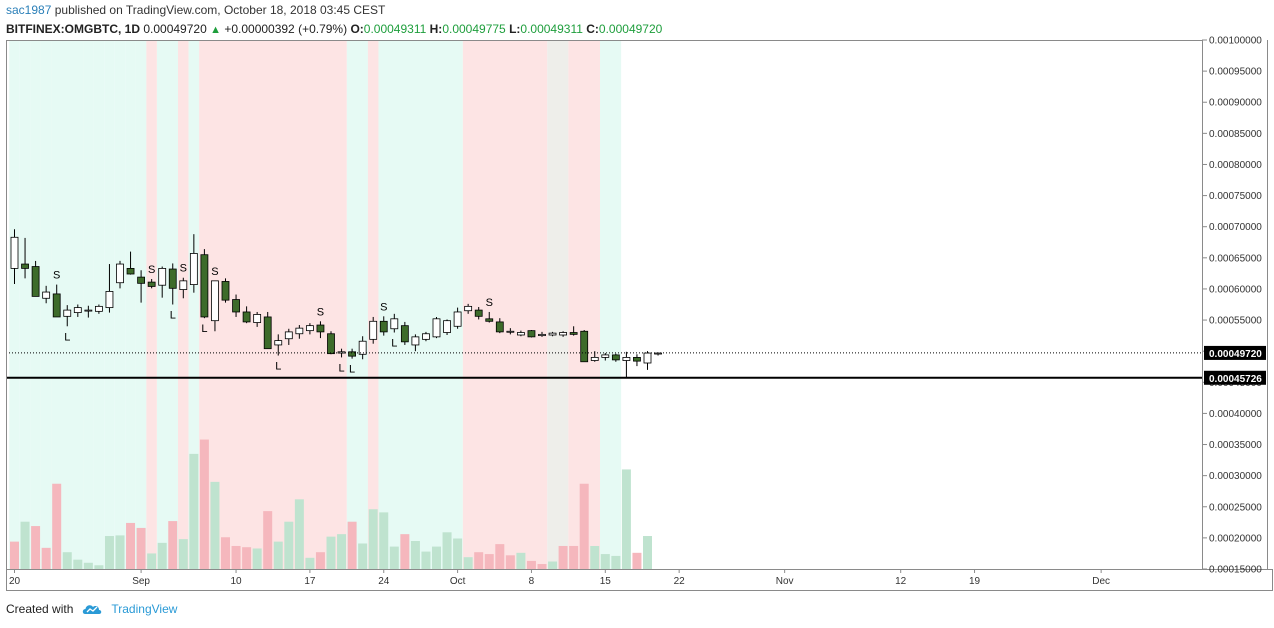 The height and width of the screenshot is (628, 1274). What do you see at coordinates (395, 29) in the screenshot?
I see `open-value: 0.00049311` at bounding box center [395, 29].